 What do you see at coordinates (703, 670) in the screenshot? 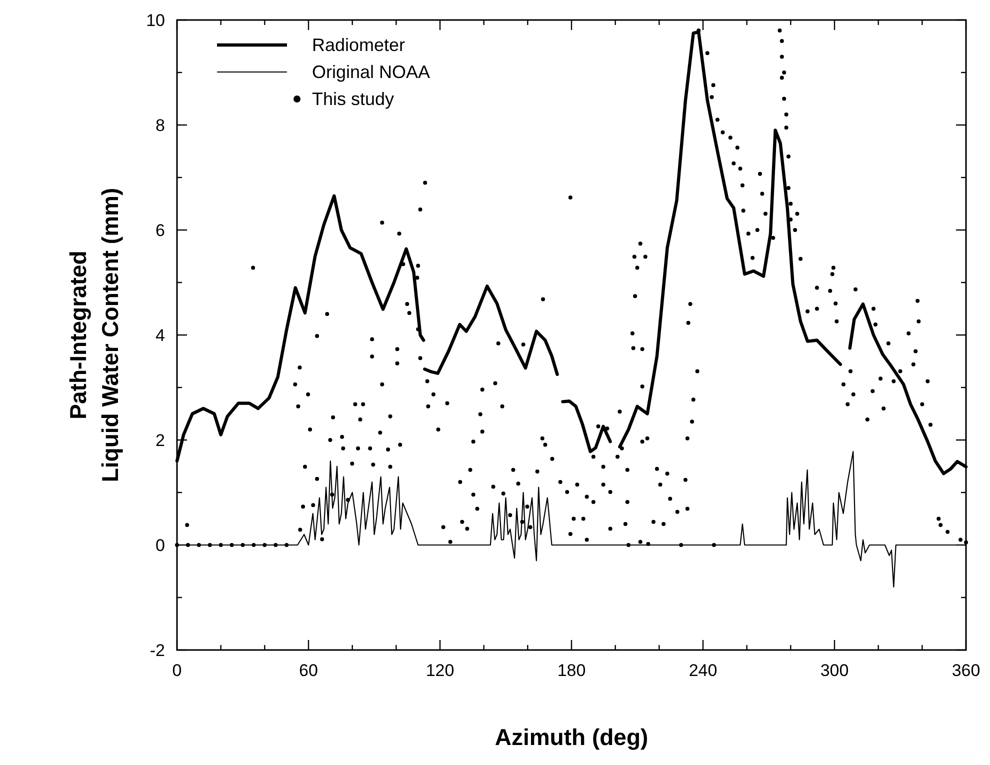
I see `x-tick-label: 240` at bounding box center [703, 670].